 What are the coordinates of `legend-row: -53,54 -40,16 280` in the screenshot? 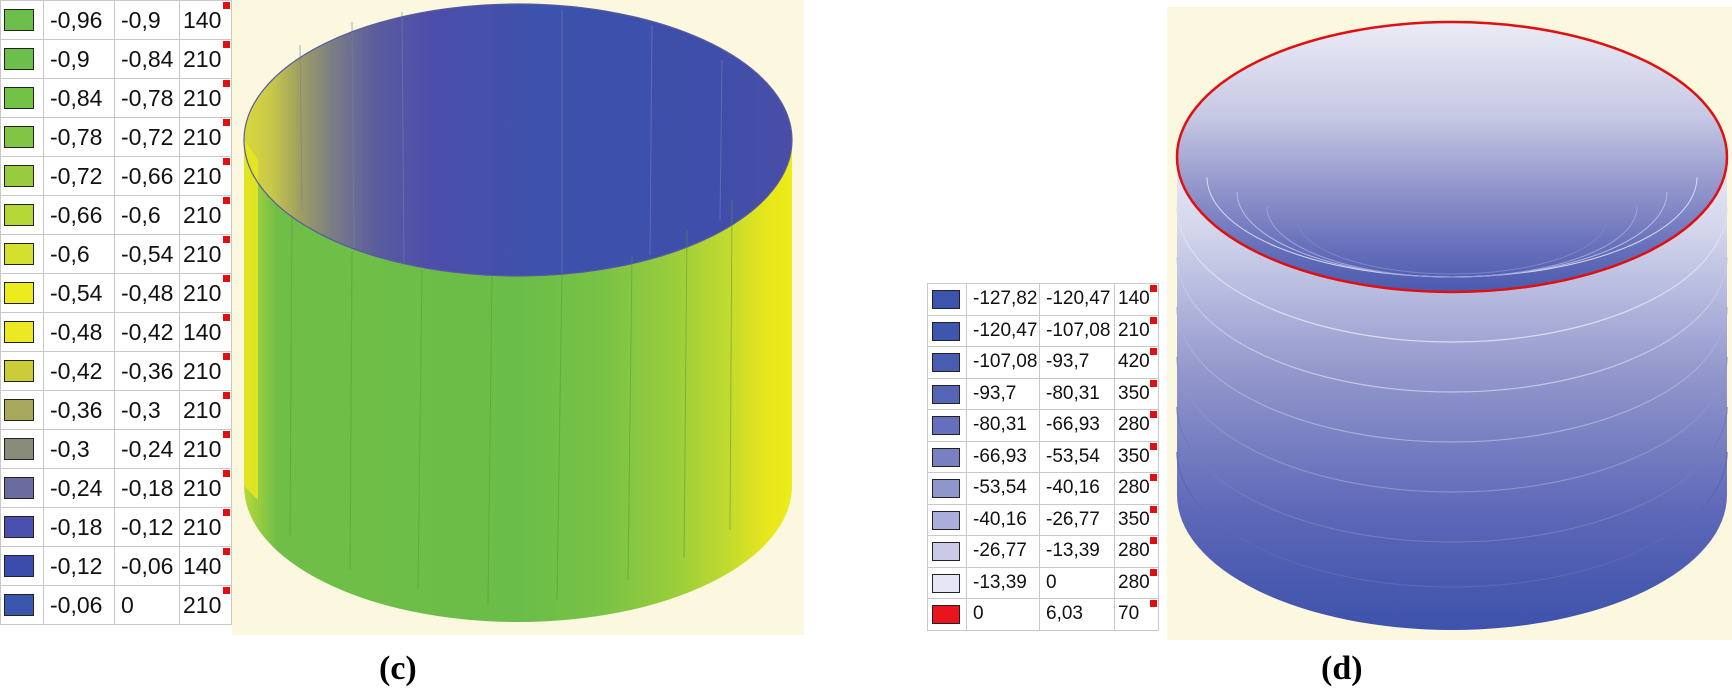 It's located at (1043, 488).